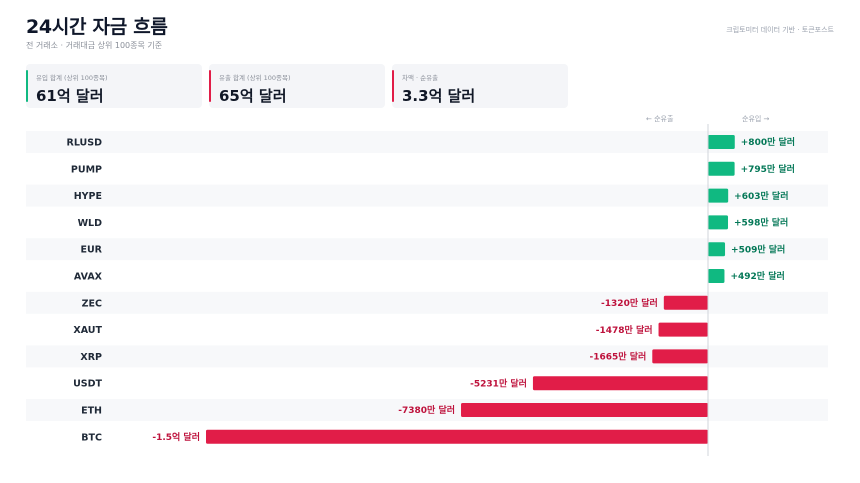  Describe the element at coordinates (620, 383) in the screenshot. I see `bar-usdt` at that location.